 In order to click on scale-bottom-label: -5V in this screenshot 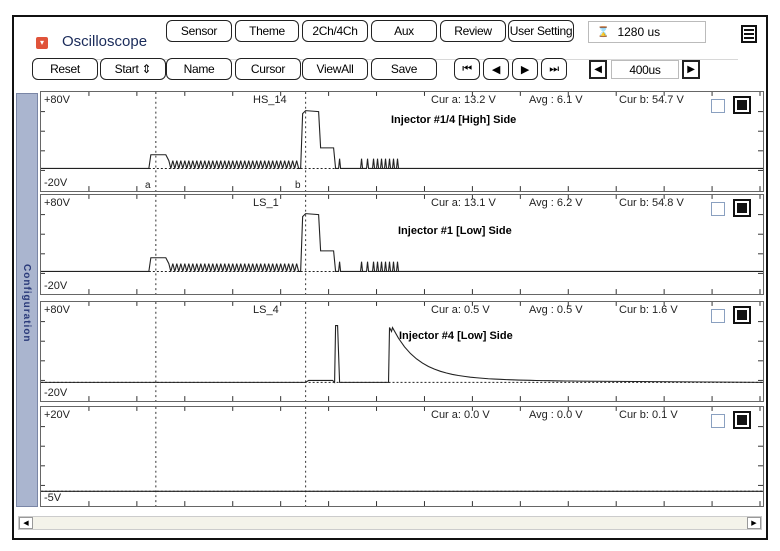, I will do `click(53, 498)`.